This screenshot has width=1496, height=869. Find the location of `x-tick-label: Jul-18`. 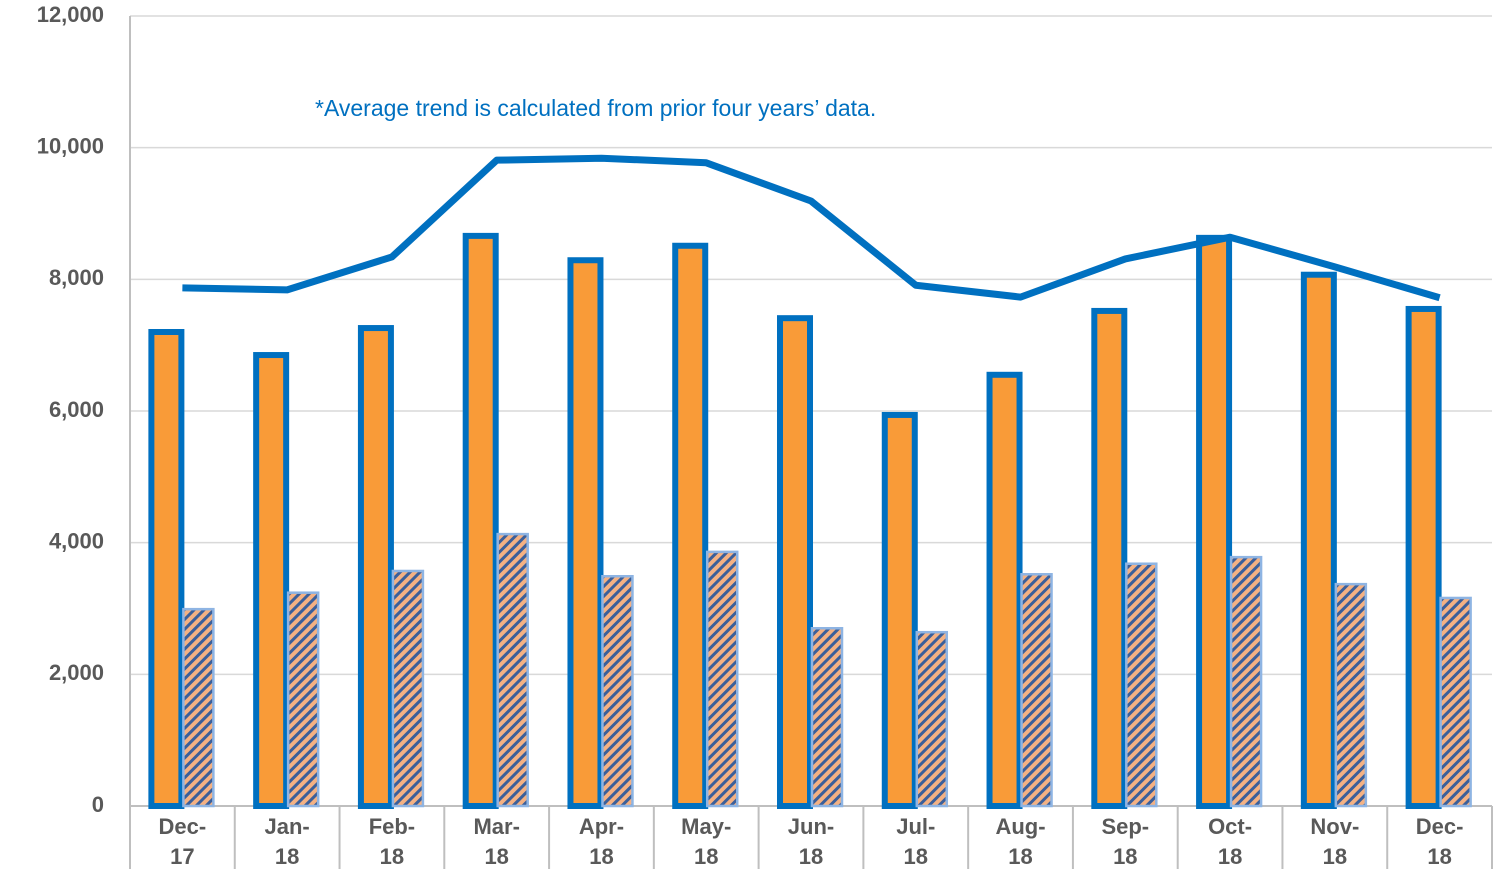

x-tick-label: Jul-18 is located at coordinates (915, 841).